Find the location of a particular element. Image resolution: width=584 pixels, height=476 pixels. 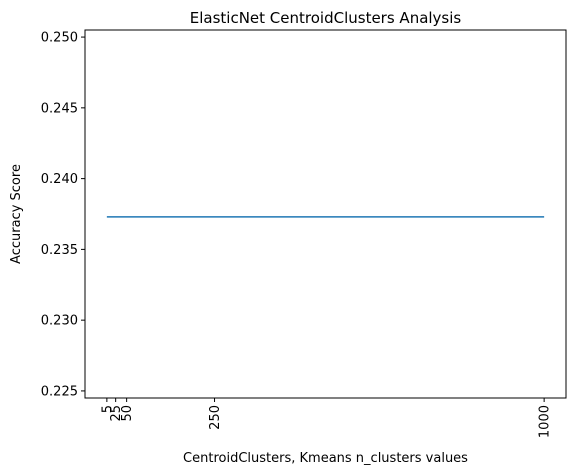

chart-title: ElasticNet CentroidClusters Analysis is located at coordinates (326, 18).